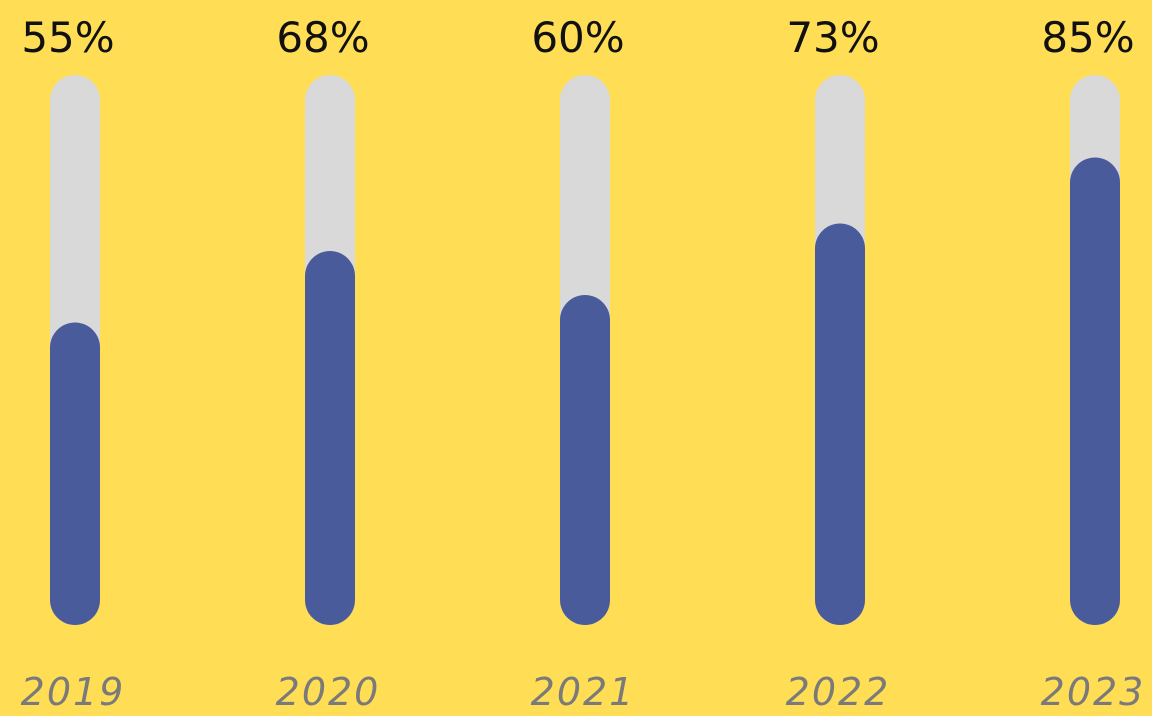 Image resolution: width=1152 pixels, height=716 pixels. I want to click on year-label-2021: 2021, so click(583, 692).